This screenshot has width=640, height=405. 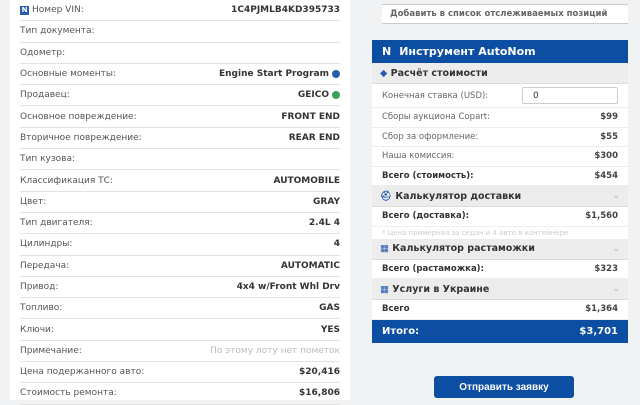 What do you see at coordinates (180, 75) in the screenshot?
I see `lot-detail-row: Основные моменты: Engine Start Program` at bounding box center [180, 75].